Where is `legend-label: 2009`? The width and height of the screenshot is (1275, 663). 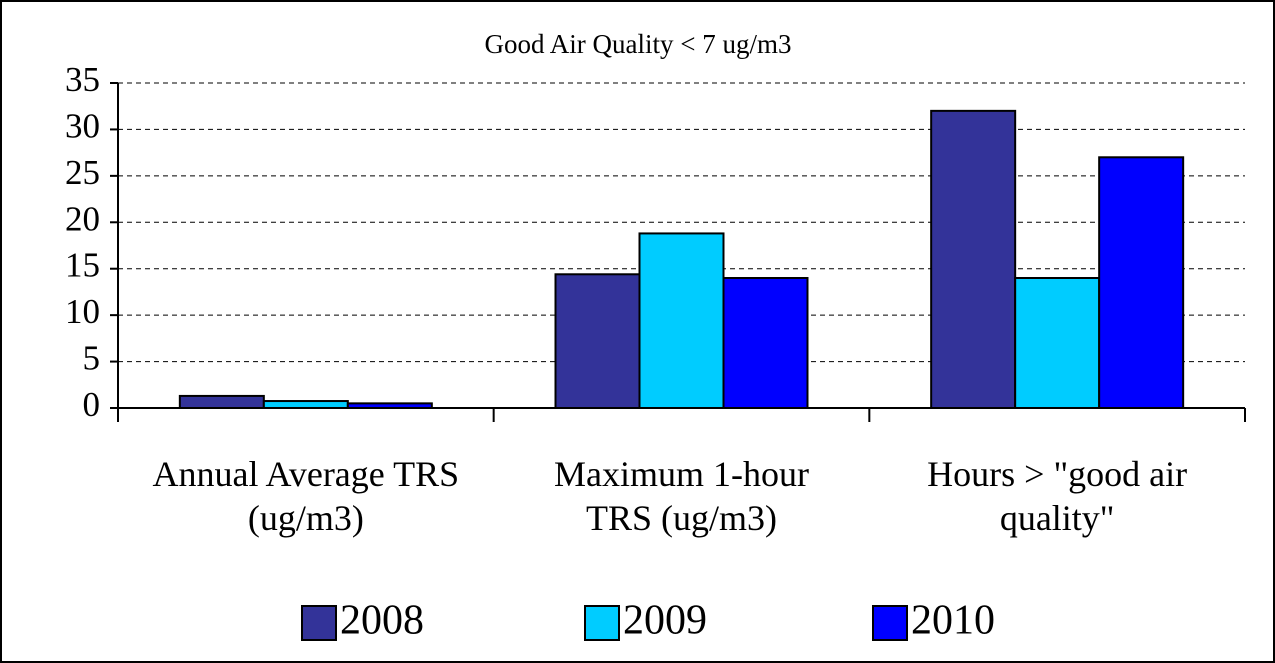
legend-label: 2009 is located at coordinates (665, 621).